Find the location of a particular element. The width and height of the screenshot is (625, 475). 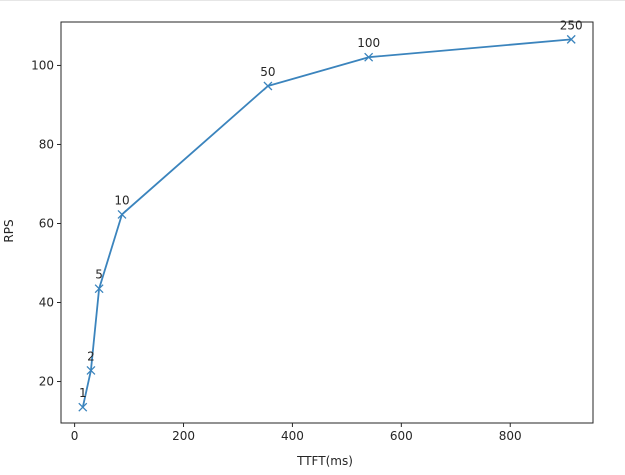

data-point-label: 5 is located at coordinates (99, 275).